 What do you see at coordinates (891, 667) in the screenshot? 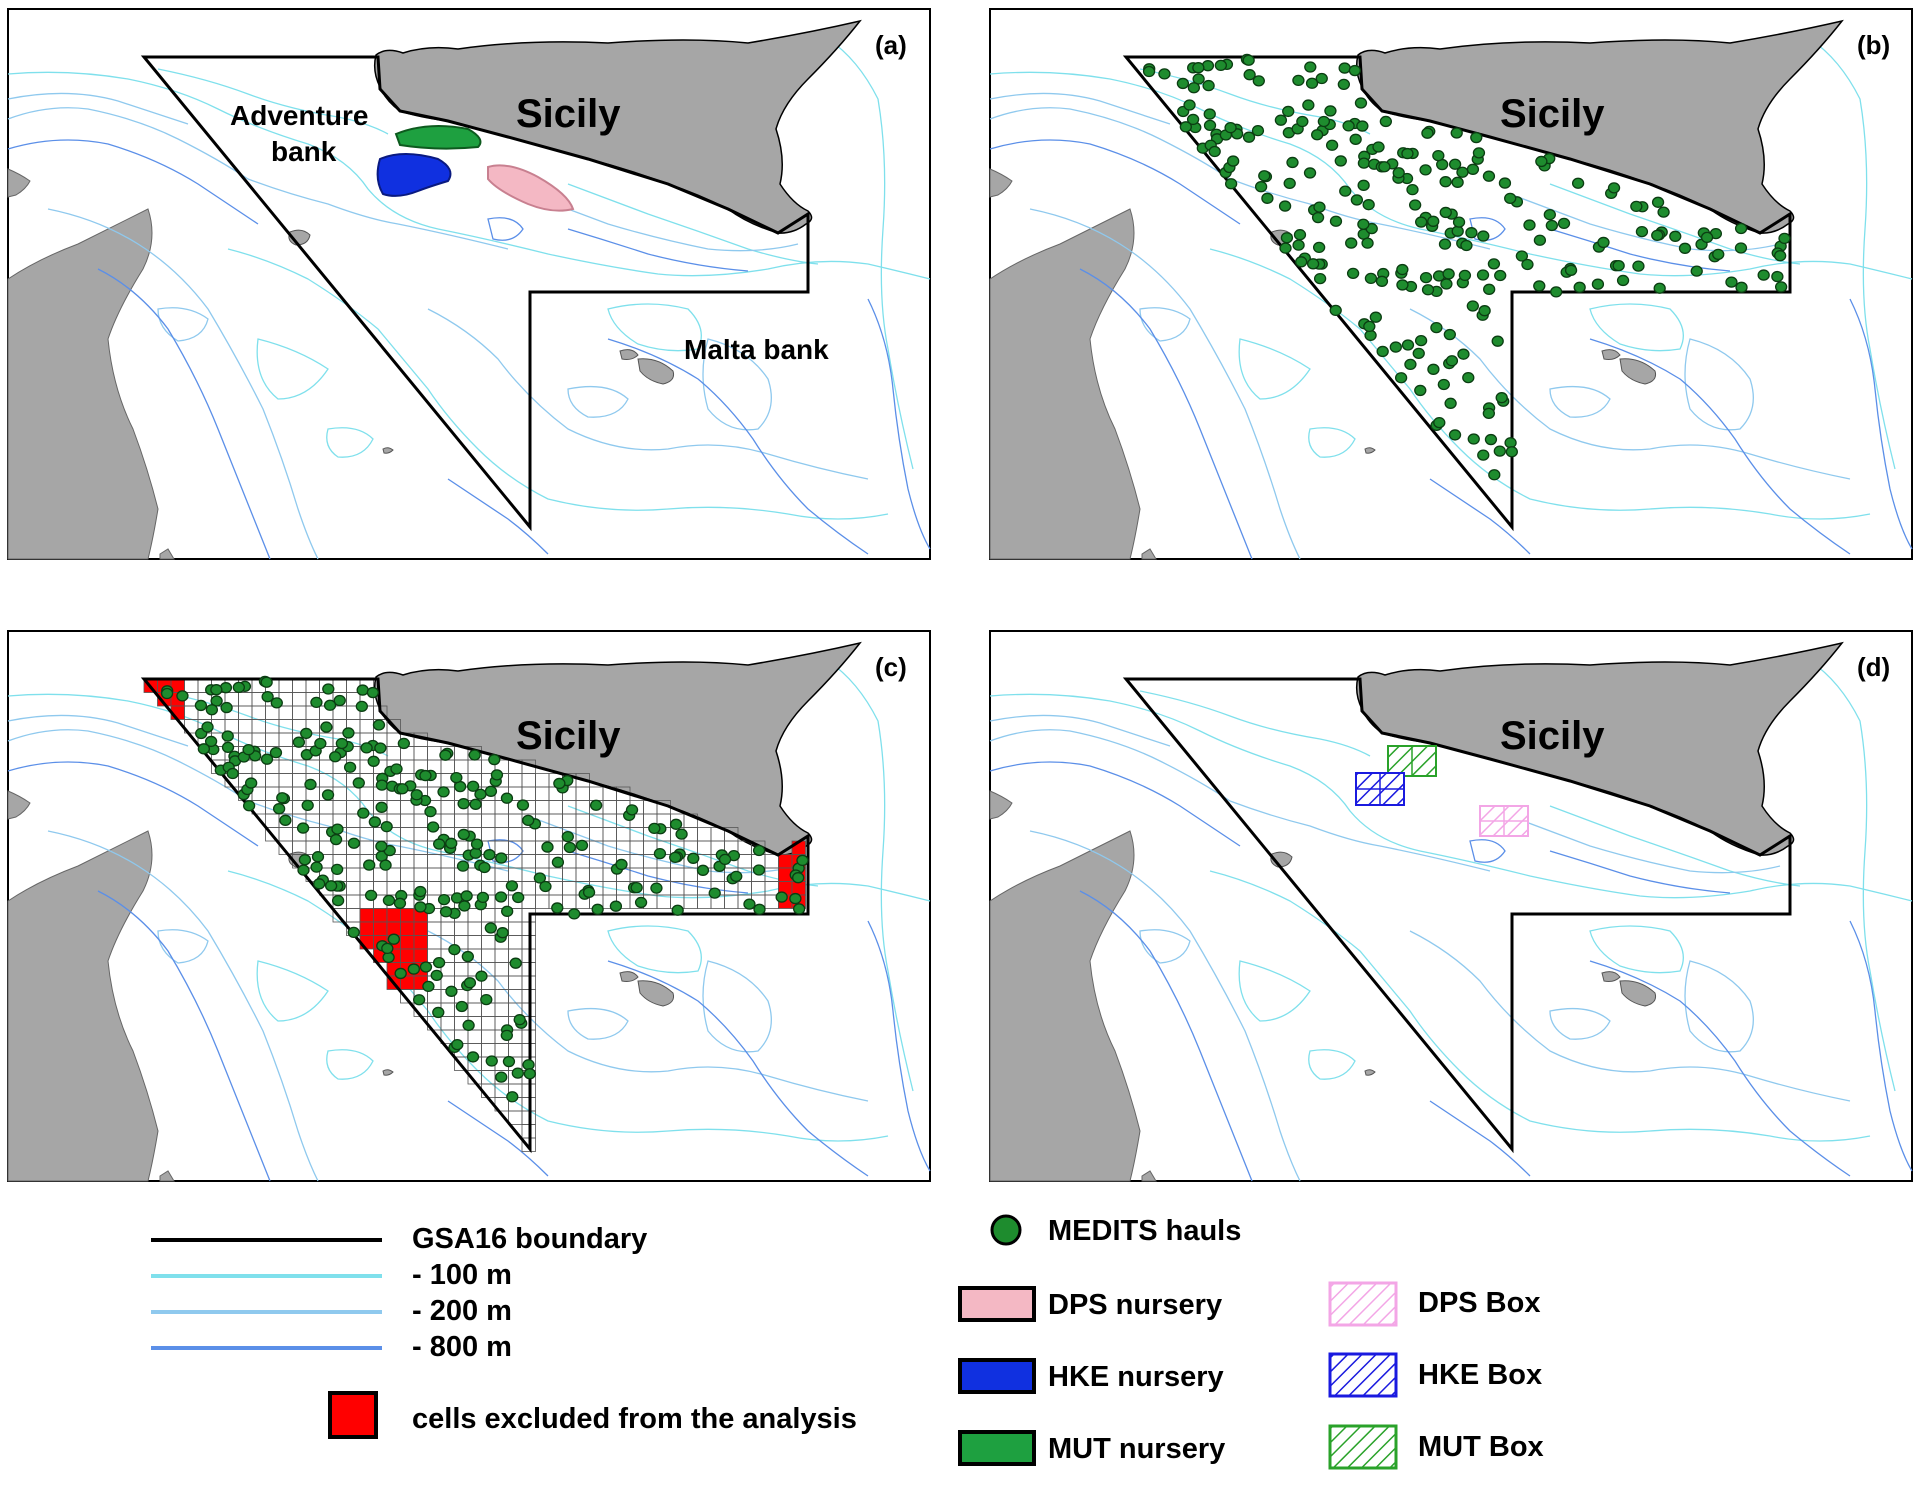
I see `panel-label: (c)` at bounding box center [891, 667].